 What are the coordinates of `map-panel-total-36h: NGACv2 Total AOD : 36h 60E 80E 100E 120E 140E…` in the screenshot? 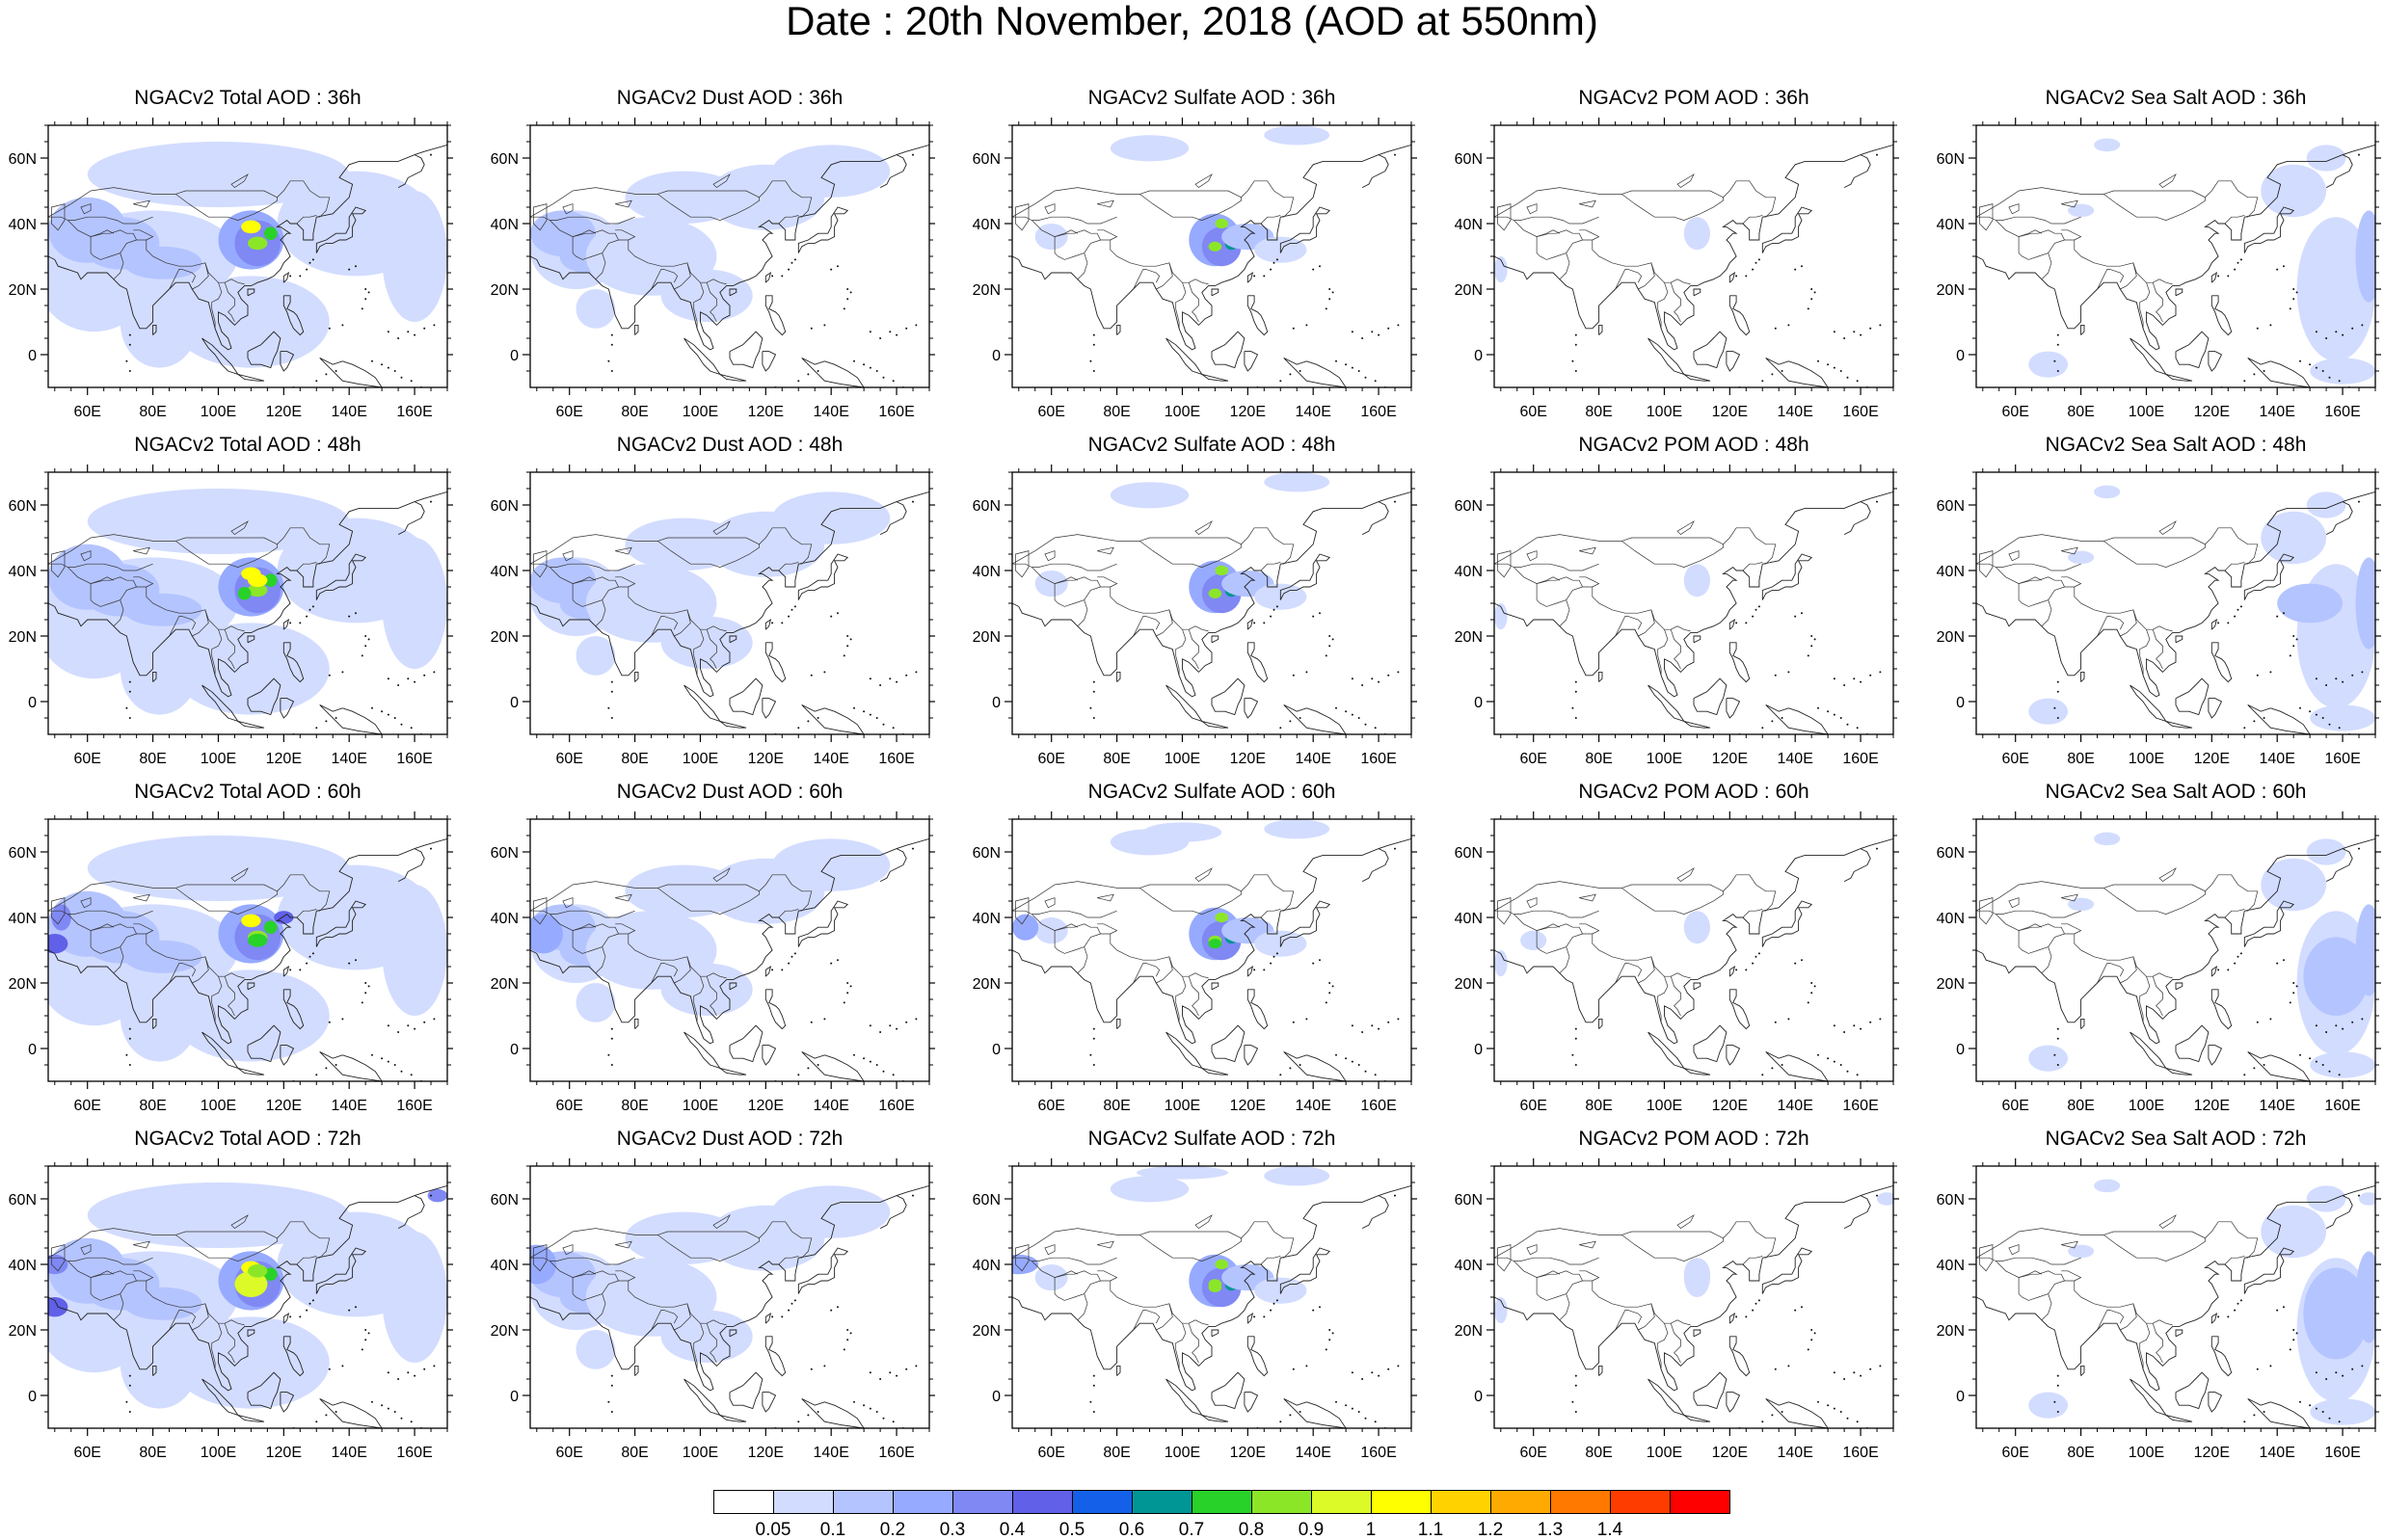 It's located at (226, 253).